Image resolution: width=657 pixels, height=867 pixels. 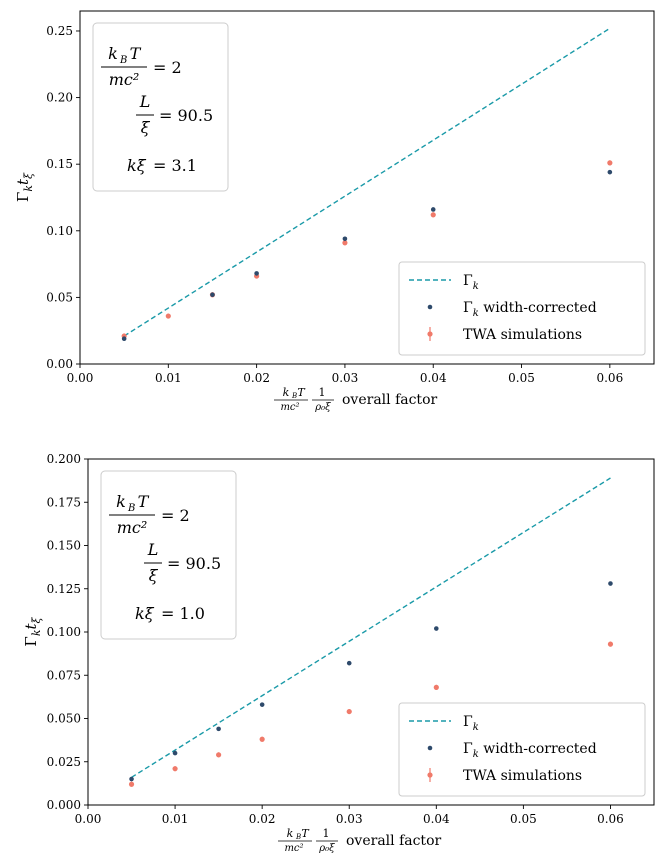 What do you see at coordinates (59, 164) in the screenshot?
I see `y-tick-label: 0.15` at bounding box center [59, 164].